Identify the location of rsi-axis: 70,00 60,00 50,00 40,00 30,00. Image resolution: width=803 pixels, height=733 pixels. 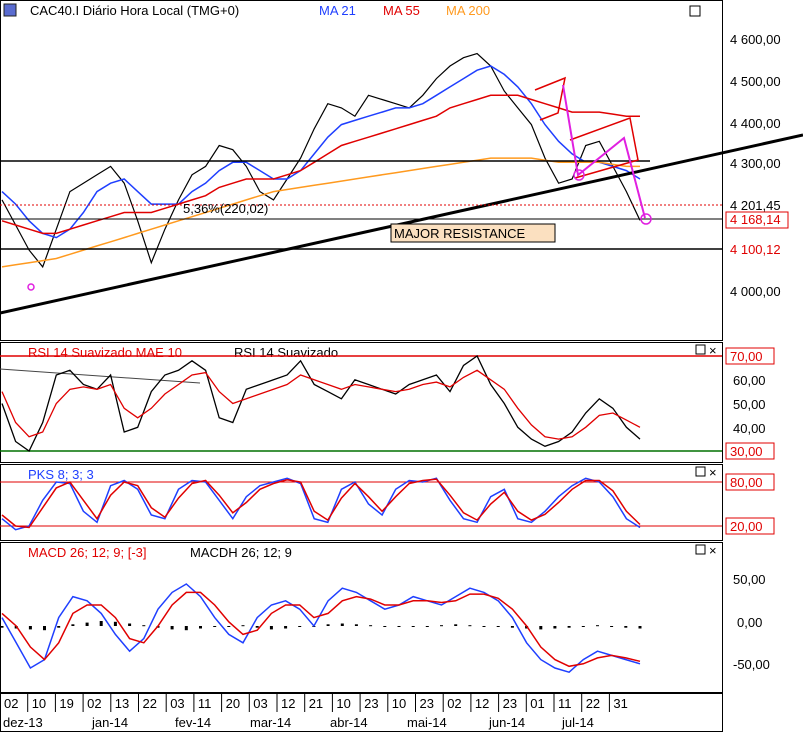
(750, 403).